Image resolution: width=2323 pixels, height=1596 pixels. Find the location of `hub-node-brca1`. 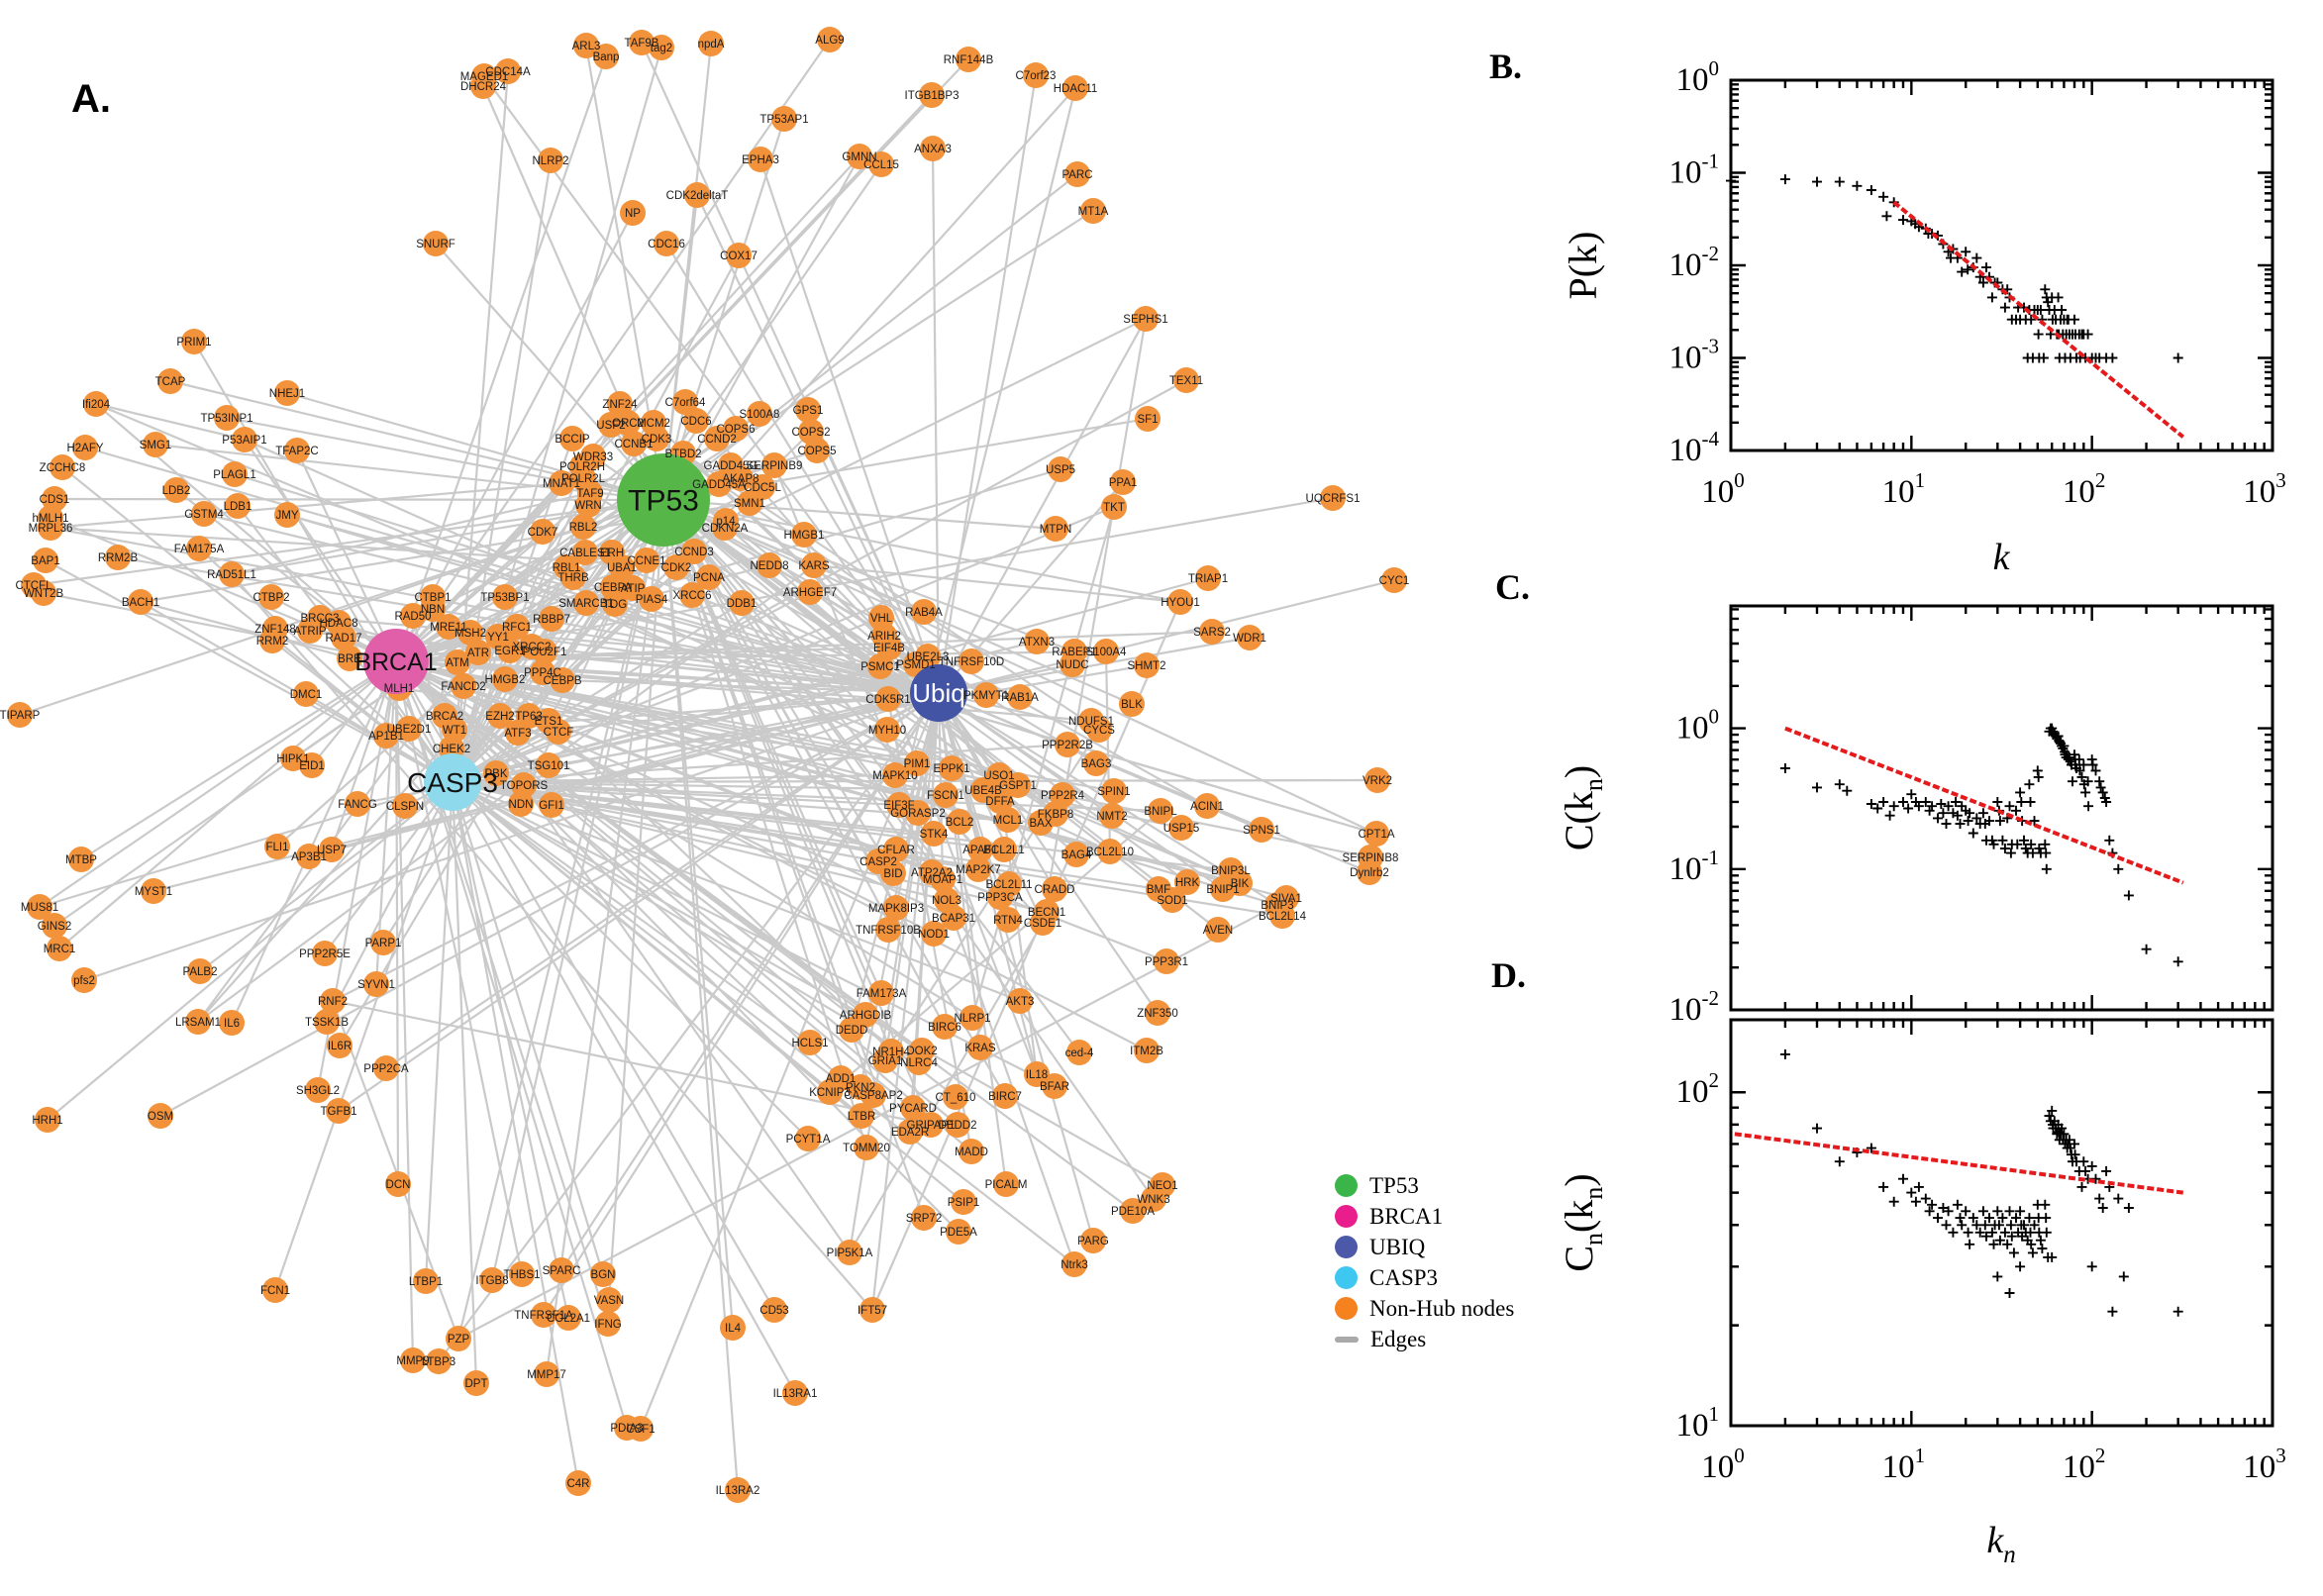

hub-node-brca1 is located at coordinates (396, 661).